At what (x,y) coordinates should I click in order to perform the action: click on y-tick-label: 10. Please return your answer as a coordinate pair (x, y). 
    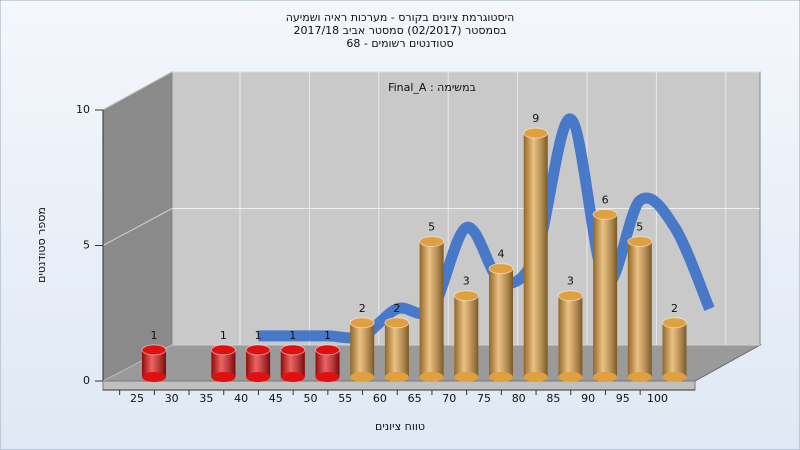
    Looking at the image, I should click on (83, 109).